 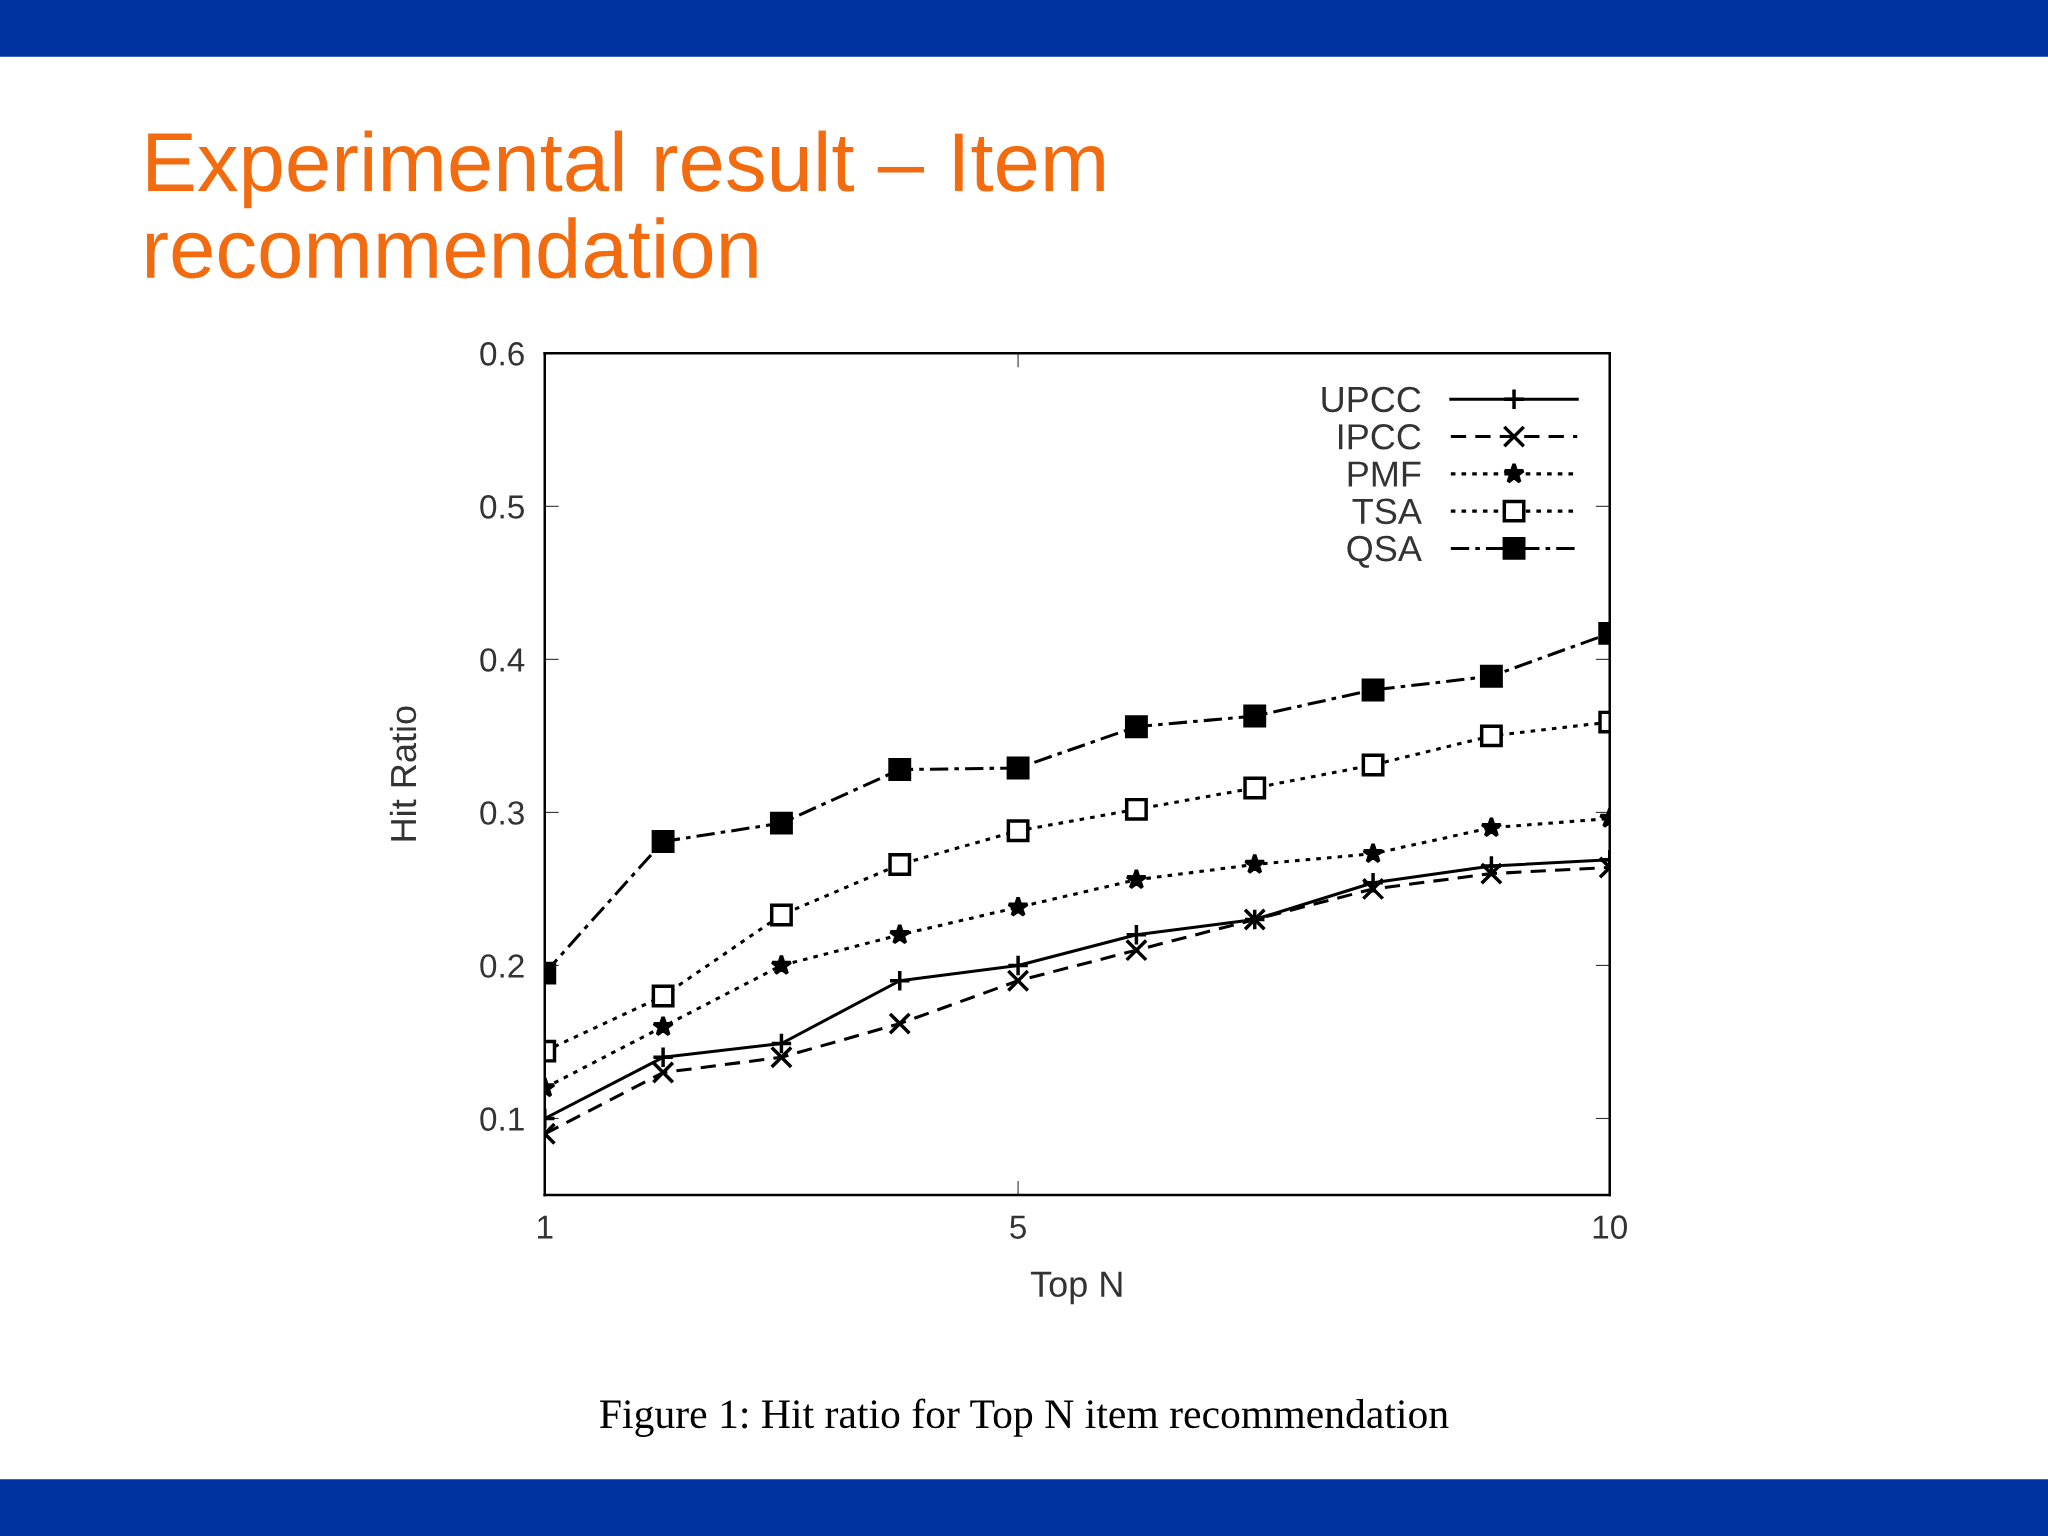 What do you see at coordinates (502, 1119) in the screenshot?
I see `y-tick-label: 0.1` at bounding box center [502, 1119].